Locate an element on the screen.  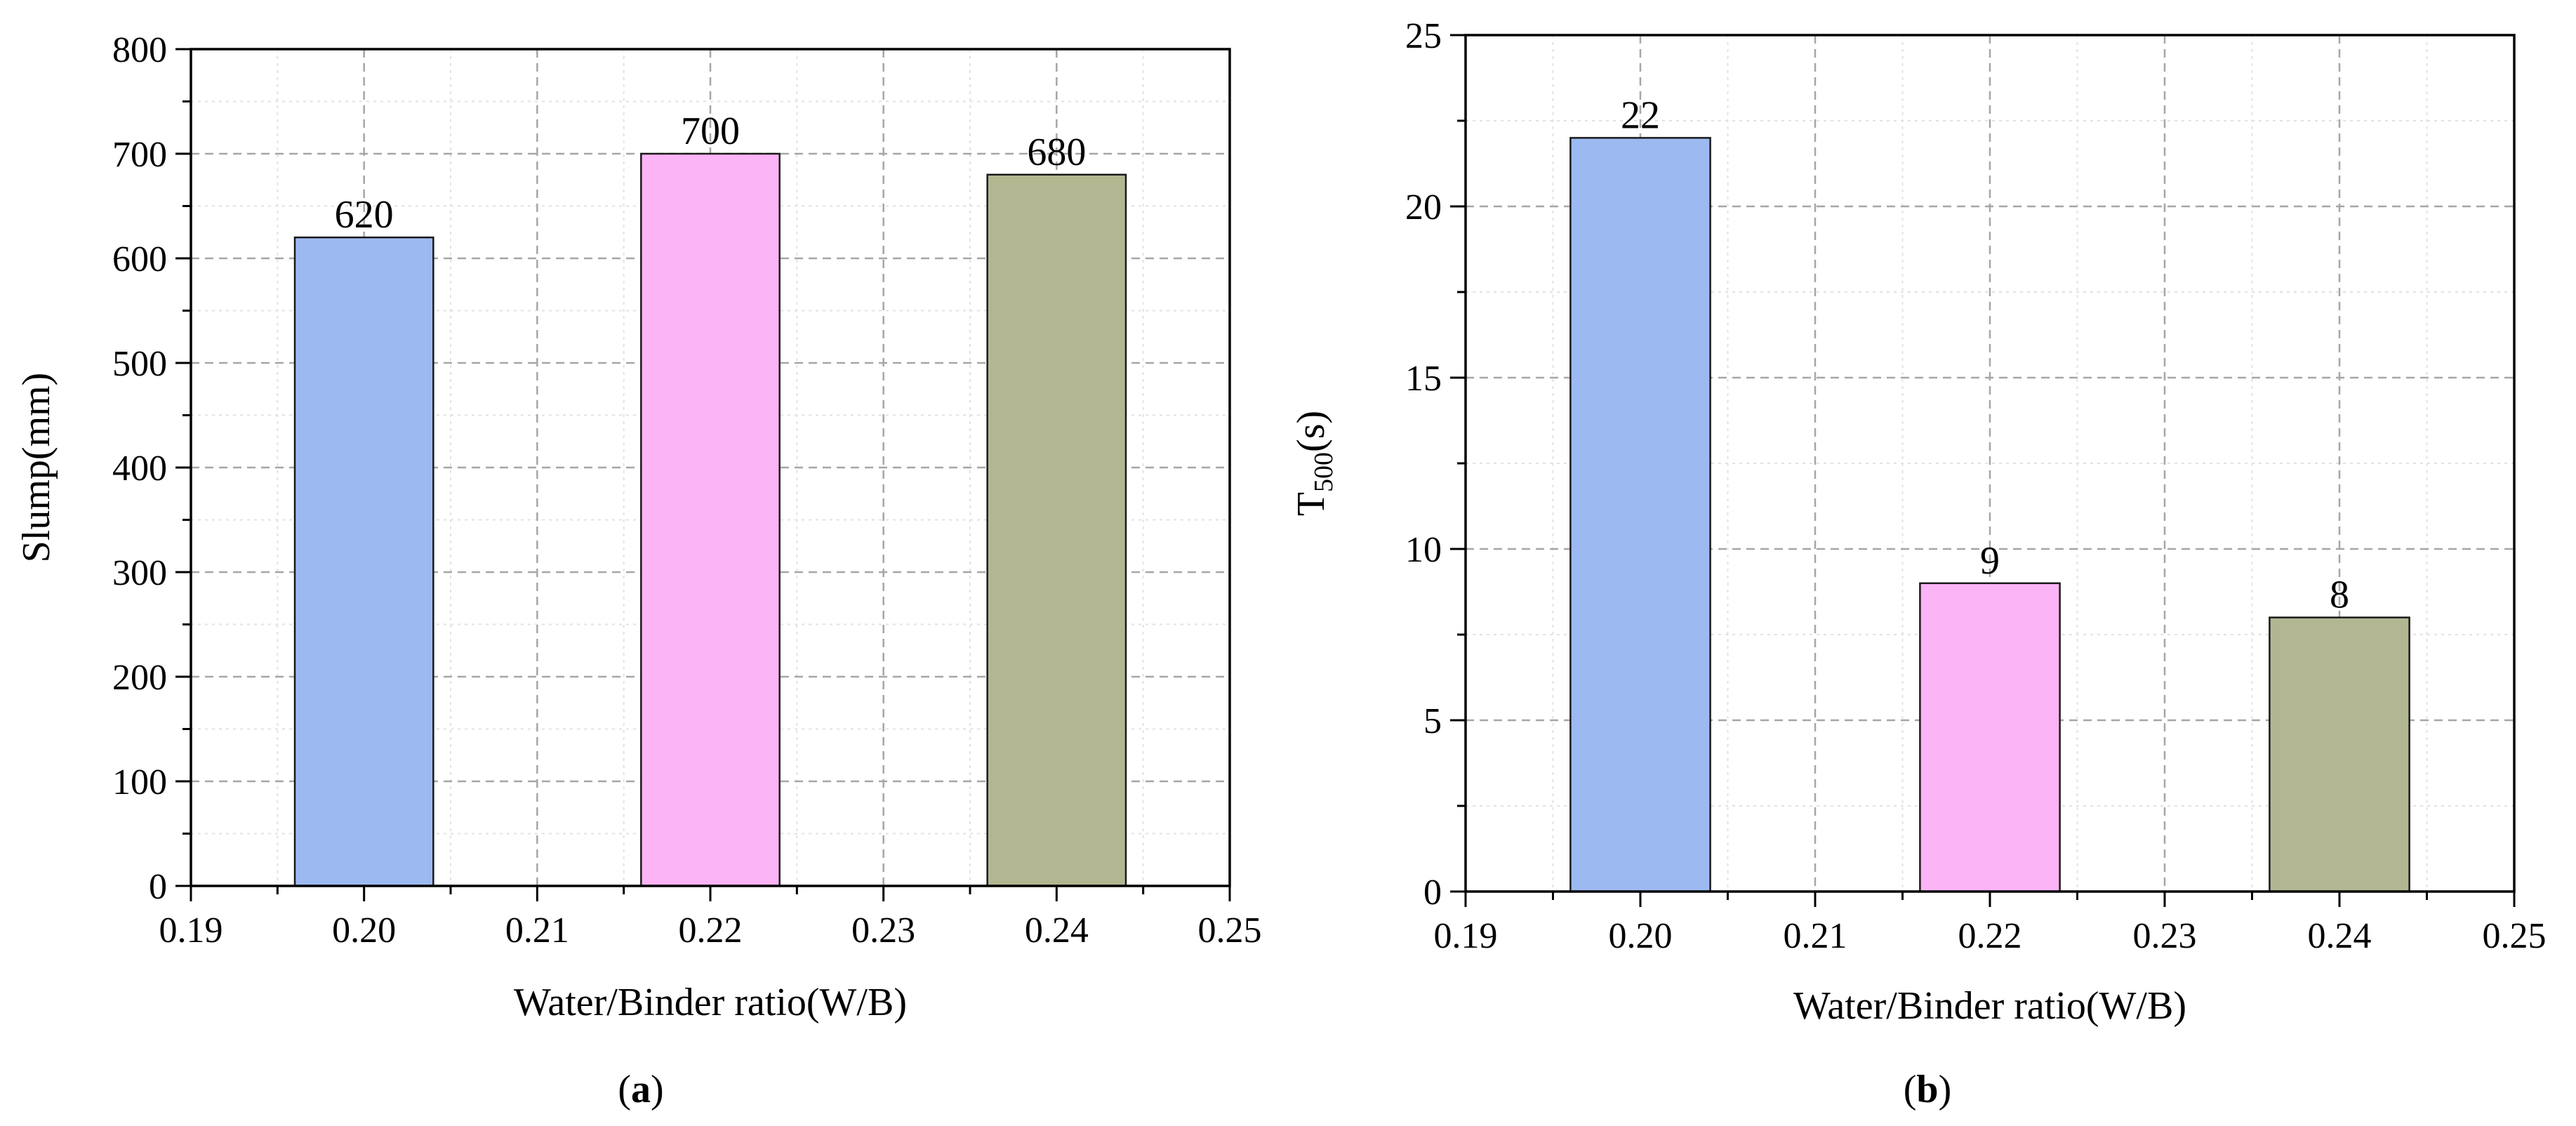
y-tick-label: 200 is located at coordinates (140, 678).